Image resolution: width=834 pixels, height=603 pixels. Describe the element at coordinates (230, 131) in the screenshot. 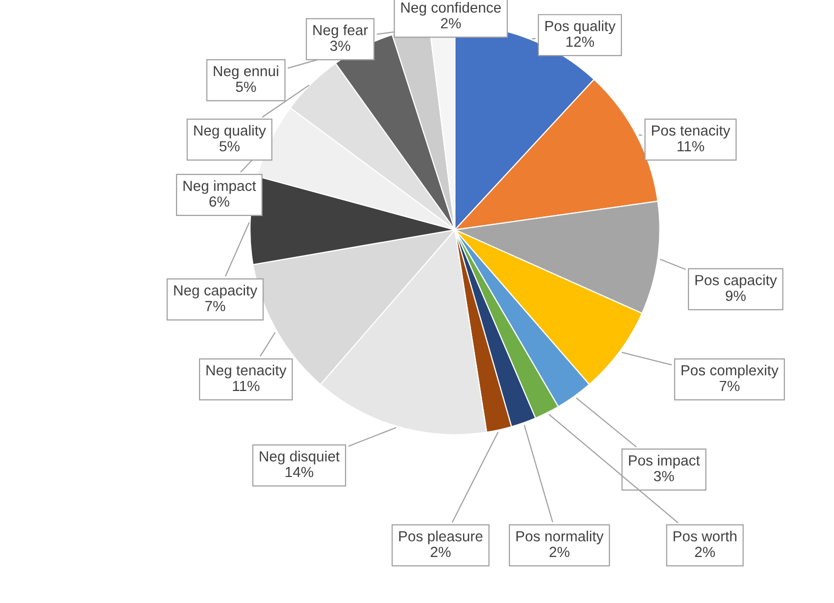

I see `slice-label: Neg quality` at that location.